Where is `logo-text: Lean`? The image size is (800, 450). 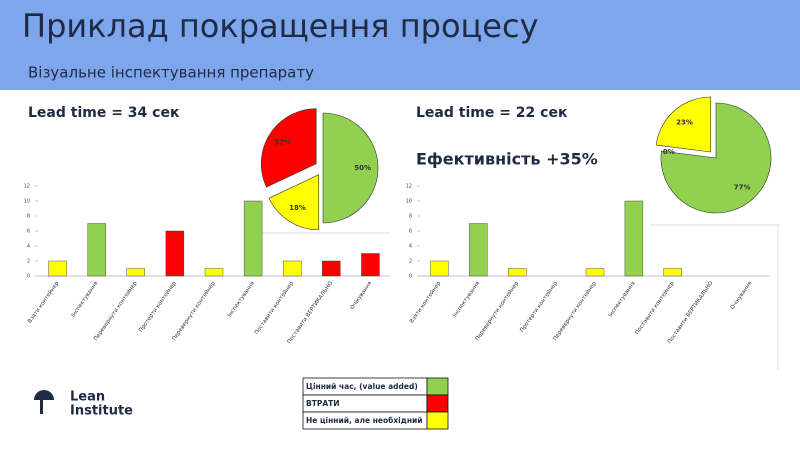
logo-text: Lean is located at coordinates (87, 397).